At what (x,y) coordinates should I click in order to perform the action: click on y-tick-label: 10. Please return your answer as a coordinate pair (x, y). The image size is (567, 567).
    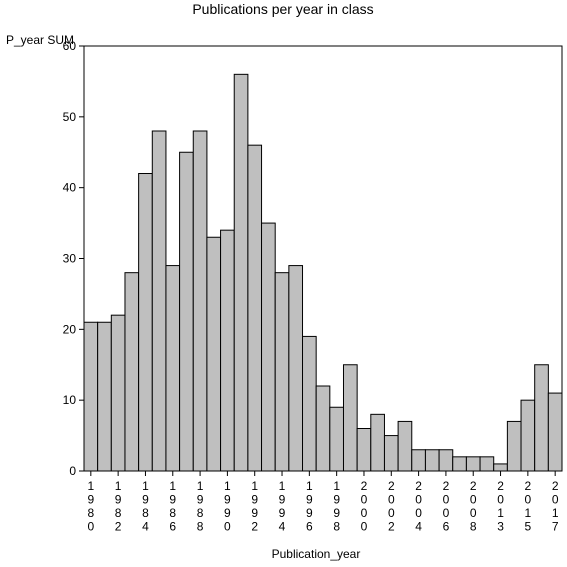
    Looking at the image, I should click on (70, 400).